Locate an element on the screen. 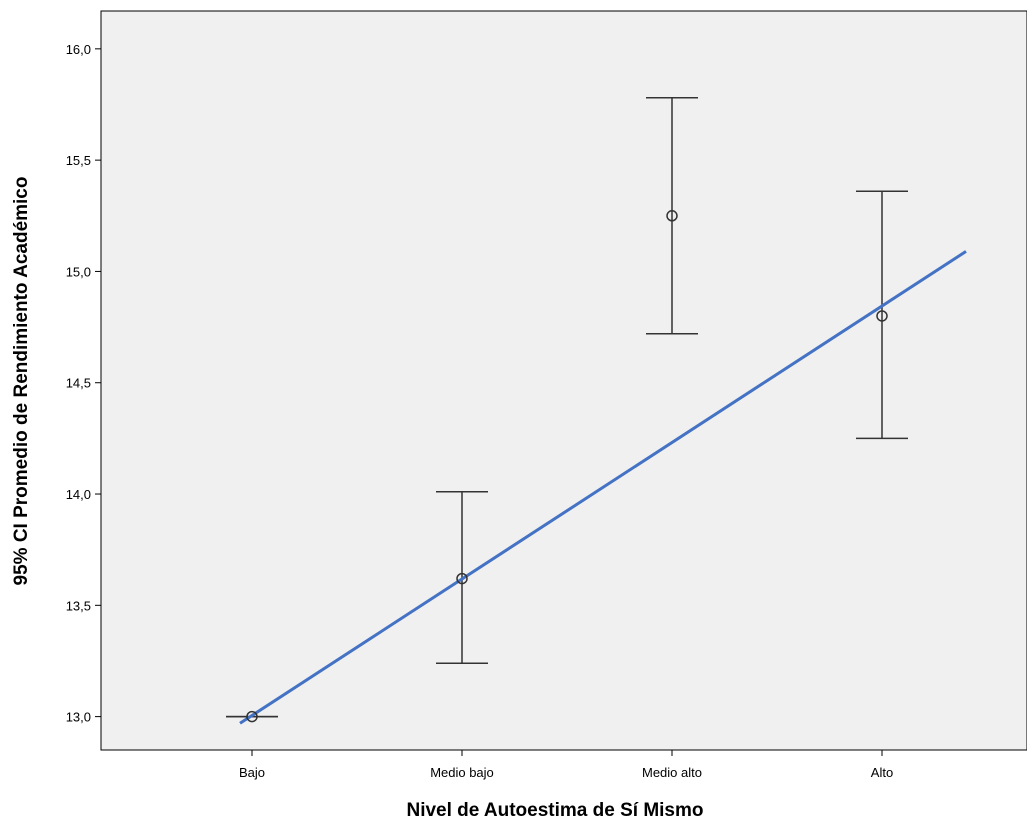  x-tick-label: Alto is located at coordinates (882, 772).